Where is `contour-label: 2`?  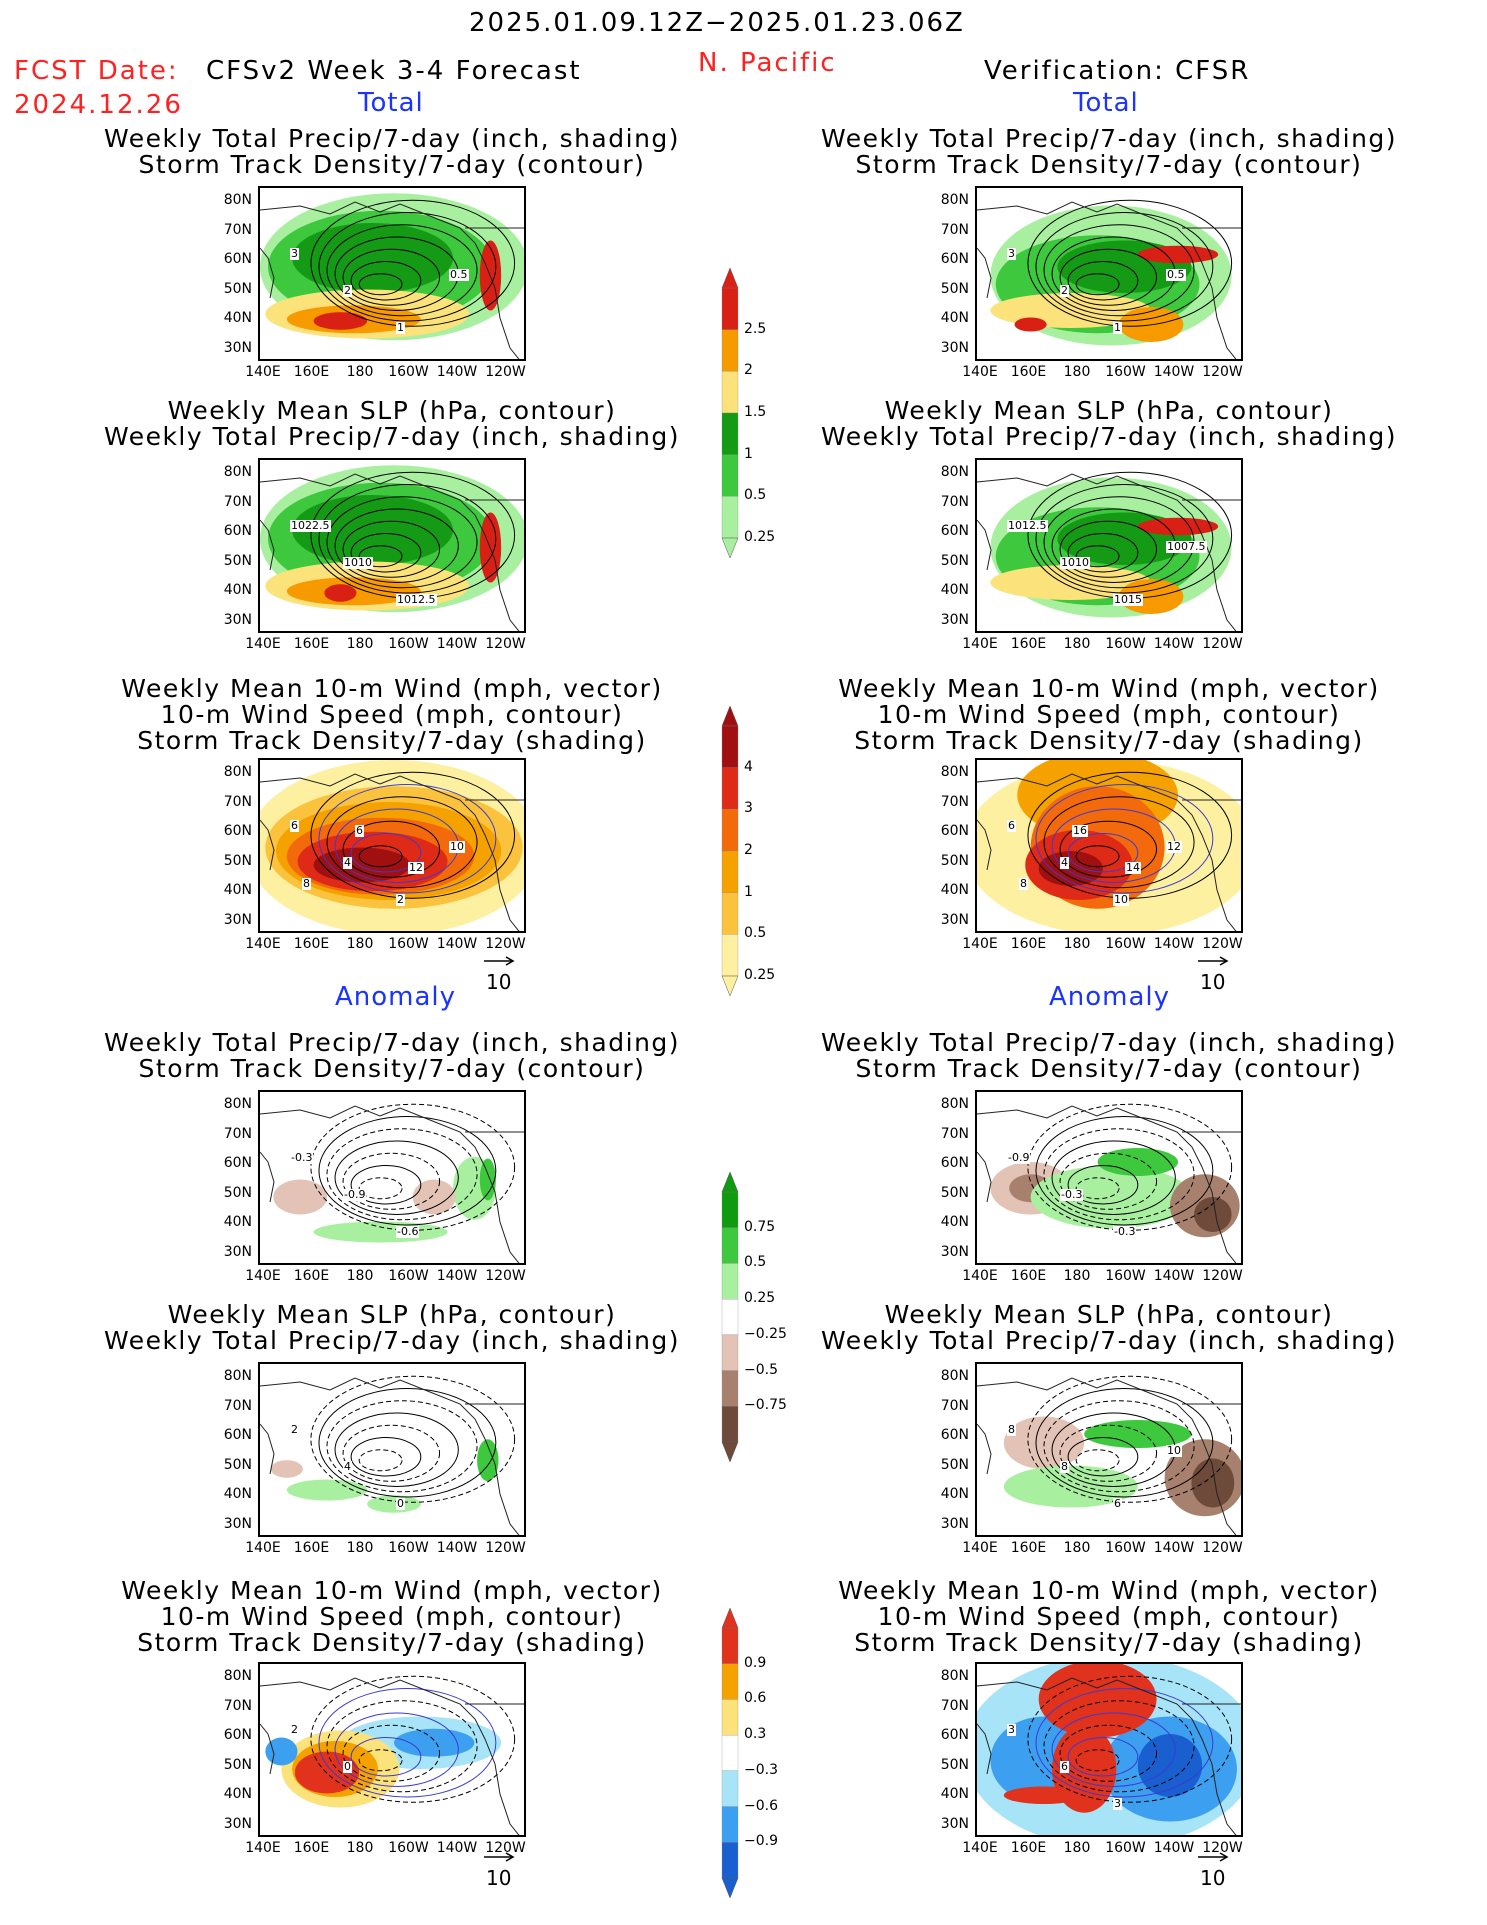
contour-label: 2 is located at coordinates (347, 290).